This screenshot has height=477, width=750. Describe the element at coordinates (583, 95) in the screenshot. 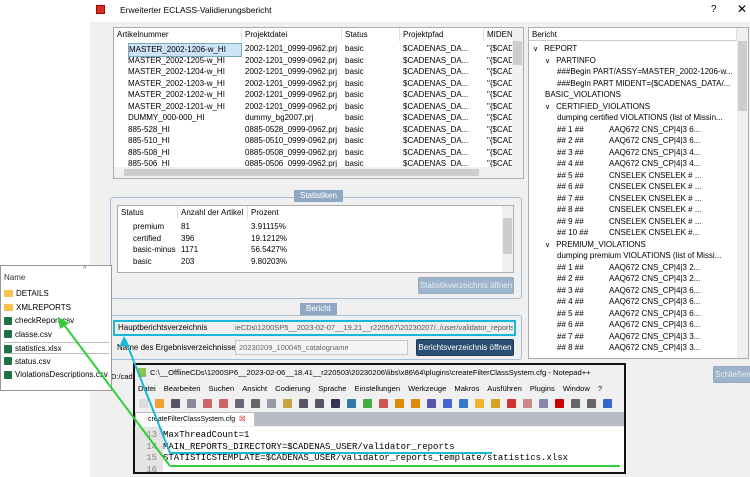

I see `tree-item: BASIC_VIOLATIONS` at that location.